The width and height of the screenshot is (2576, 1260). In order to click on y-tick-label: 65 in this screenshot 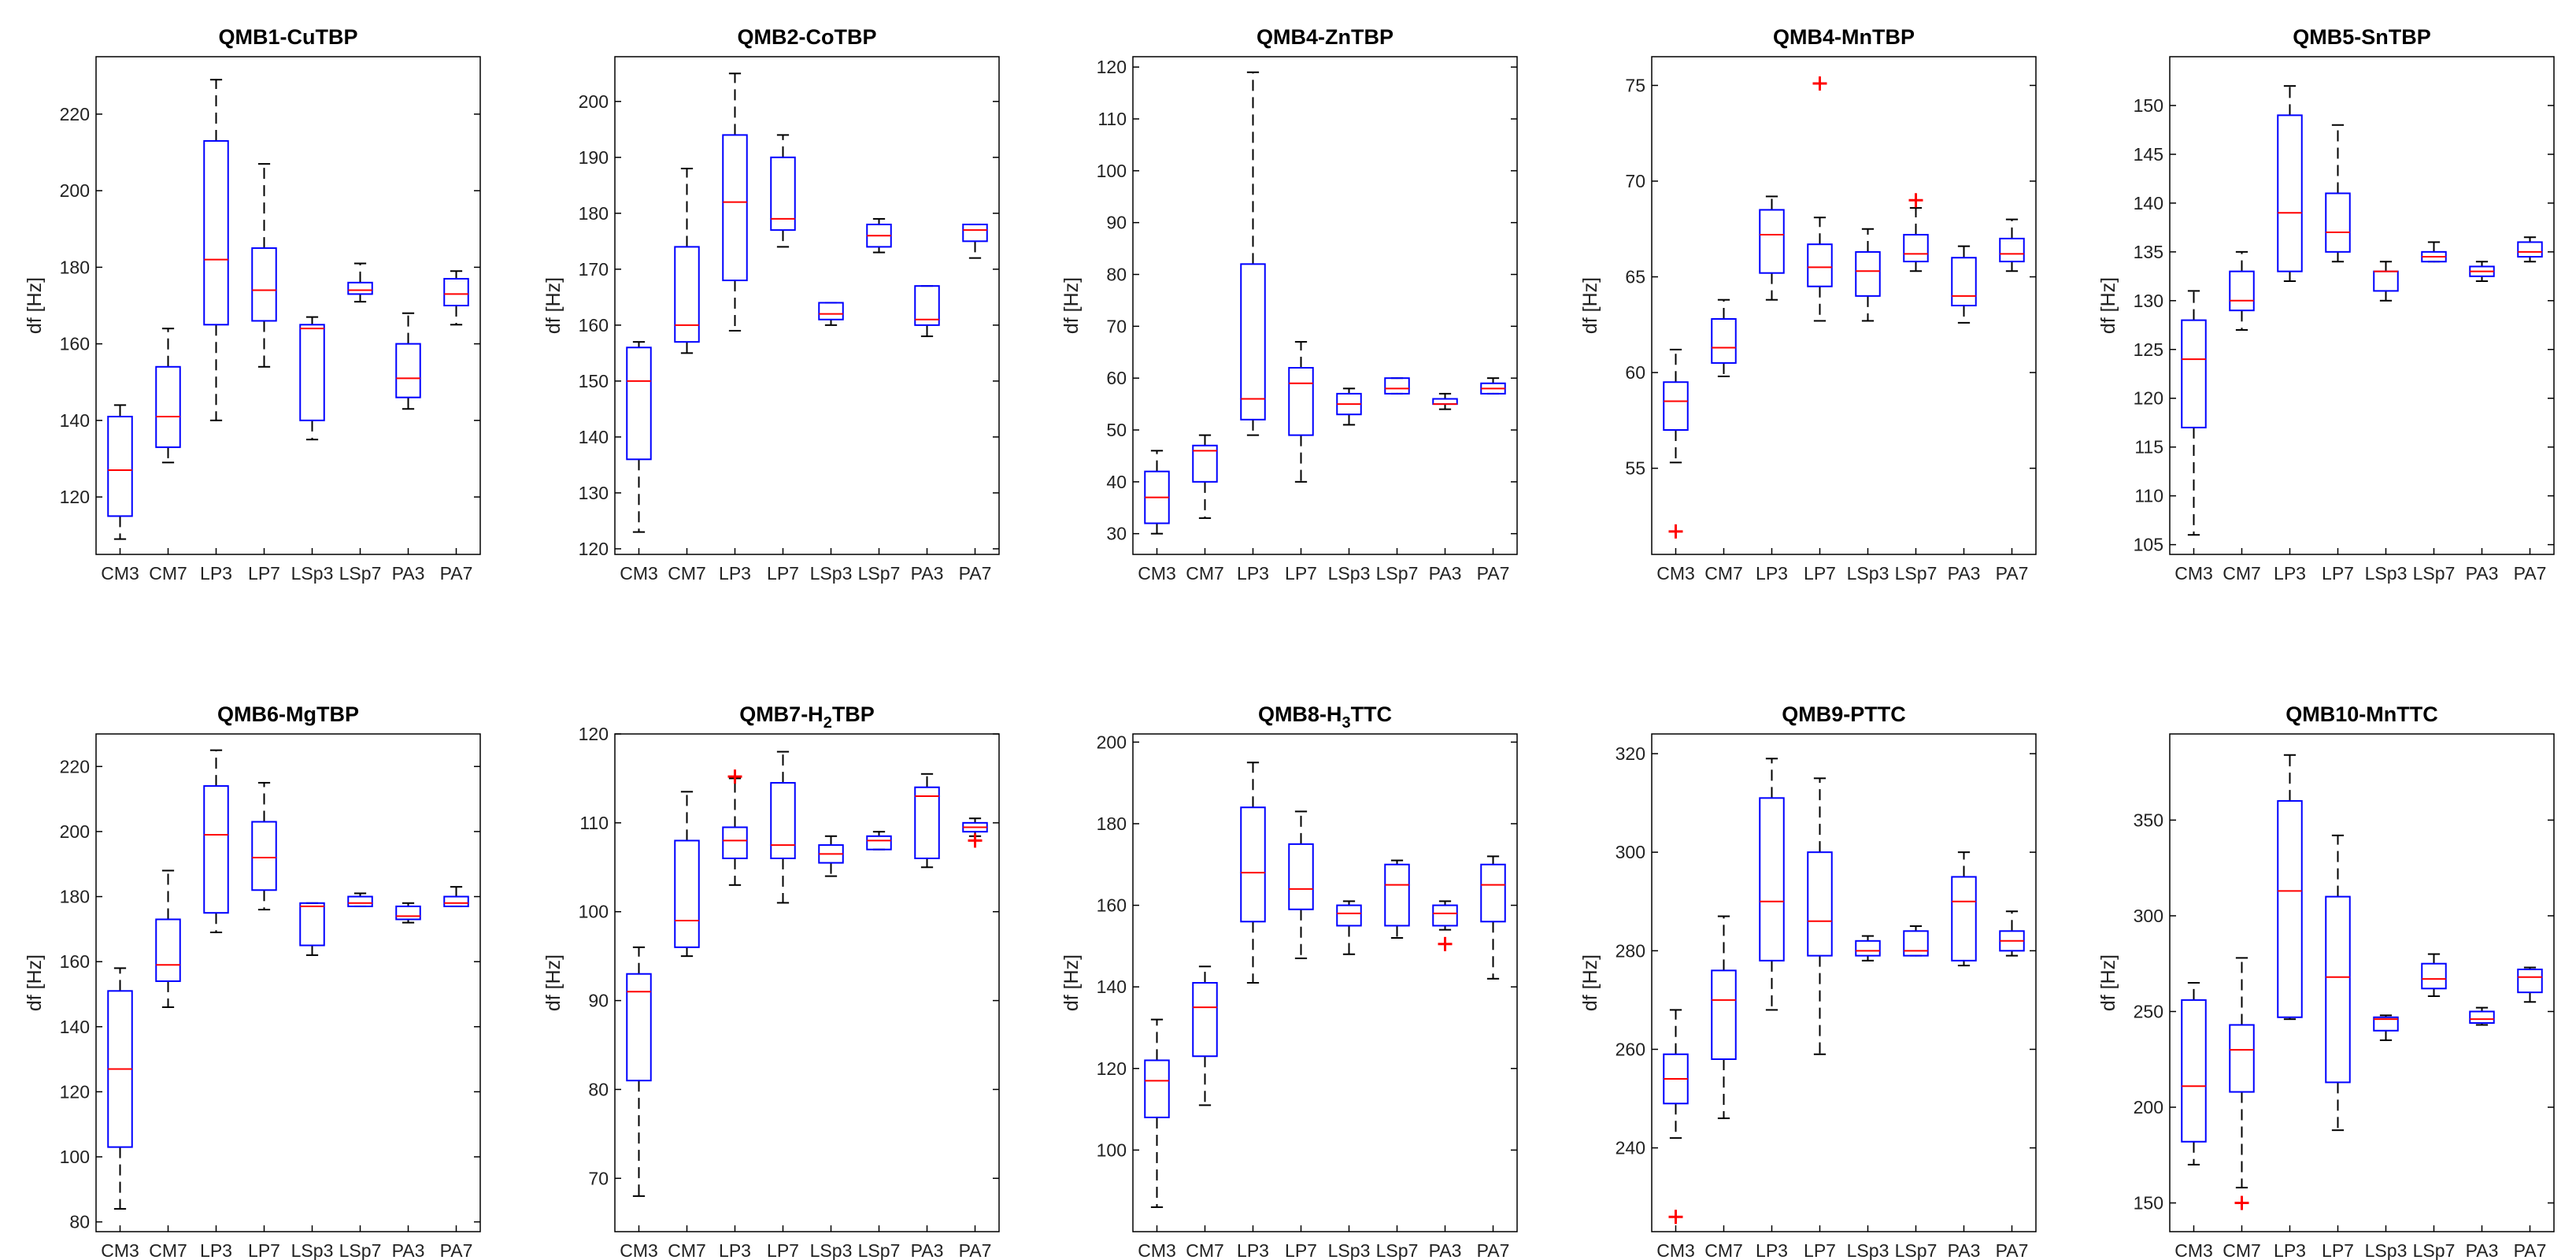, I will do `click(1635, 277)`.